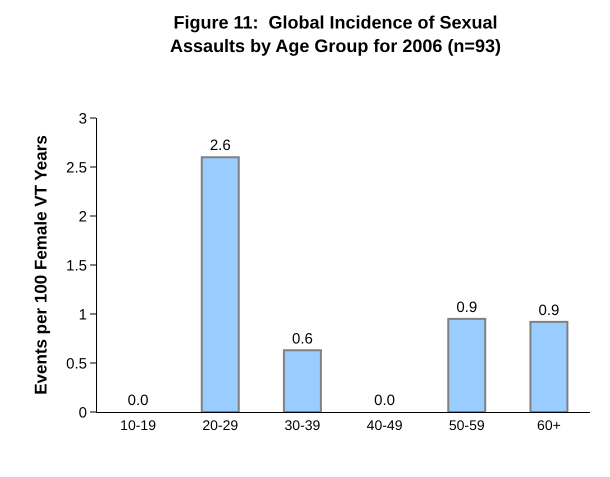 Image resolution: width=610 pixels, height=477 pixels. I want to click on y-tick-label: 1.5, so click(76, 265).